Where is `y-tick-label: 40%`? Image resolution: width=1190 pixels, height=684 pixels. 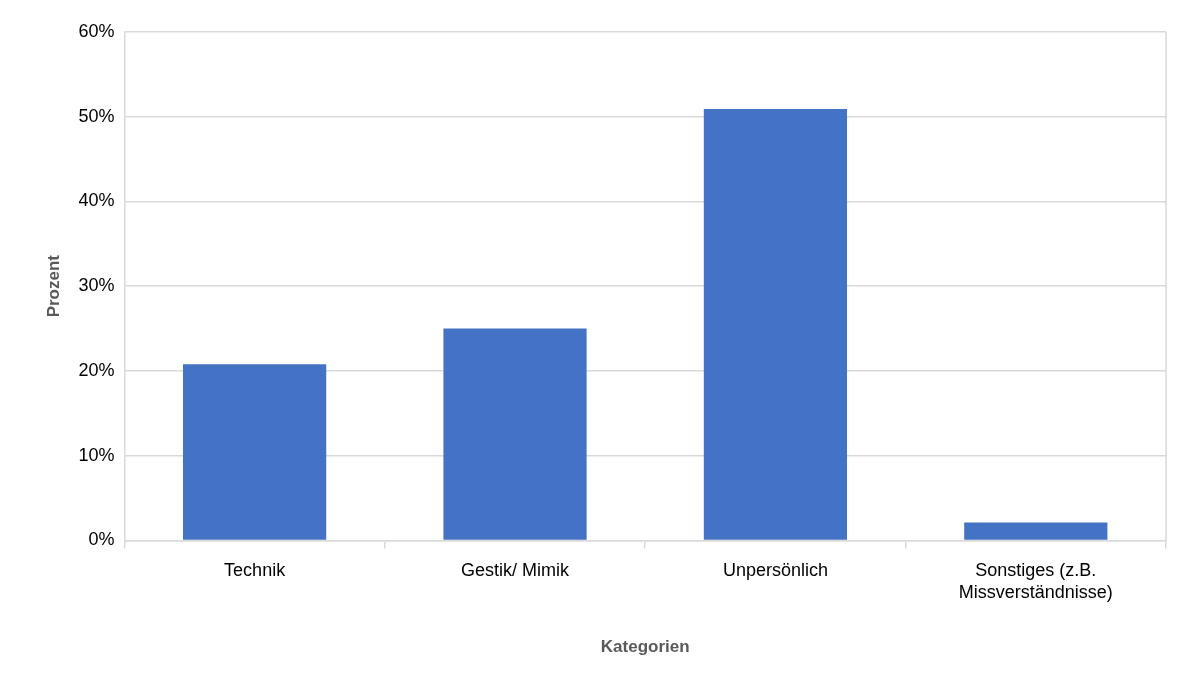
y-tick-label: 40% is located at coordinates (96, 200).